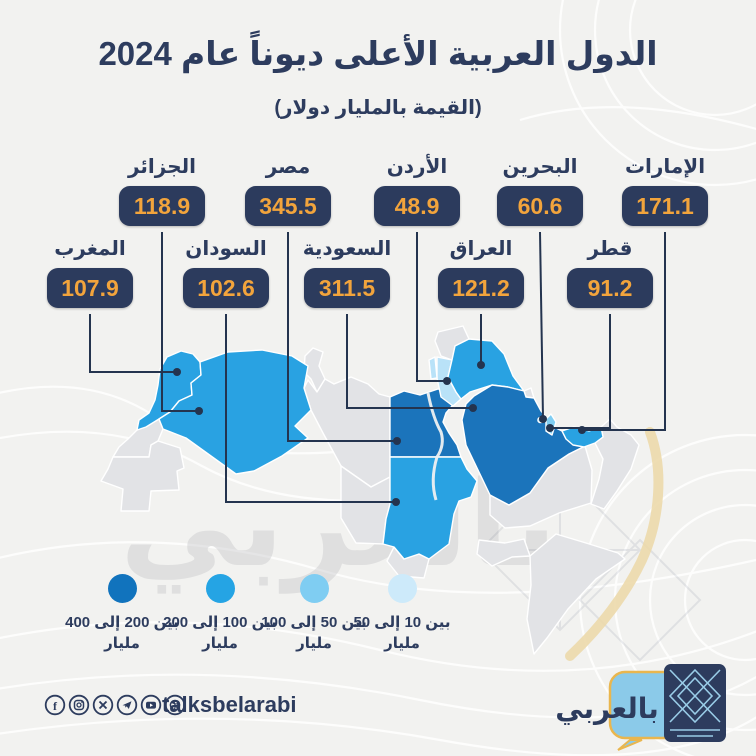  Describe the element at coordinates (576, 594) in the screenshot. I see `map-country-somalia` at that location.